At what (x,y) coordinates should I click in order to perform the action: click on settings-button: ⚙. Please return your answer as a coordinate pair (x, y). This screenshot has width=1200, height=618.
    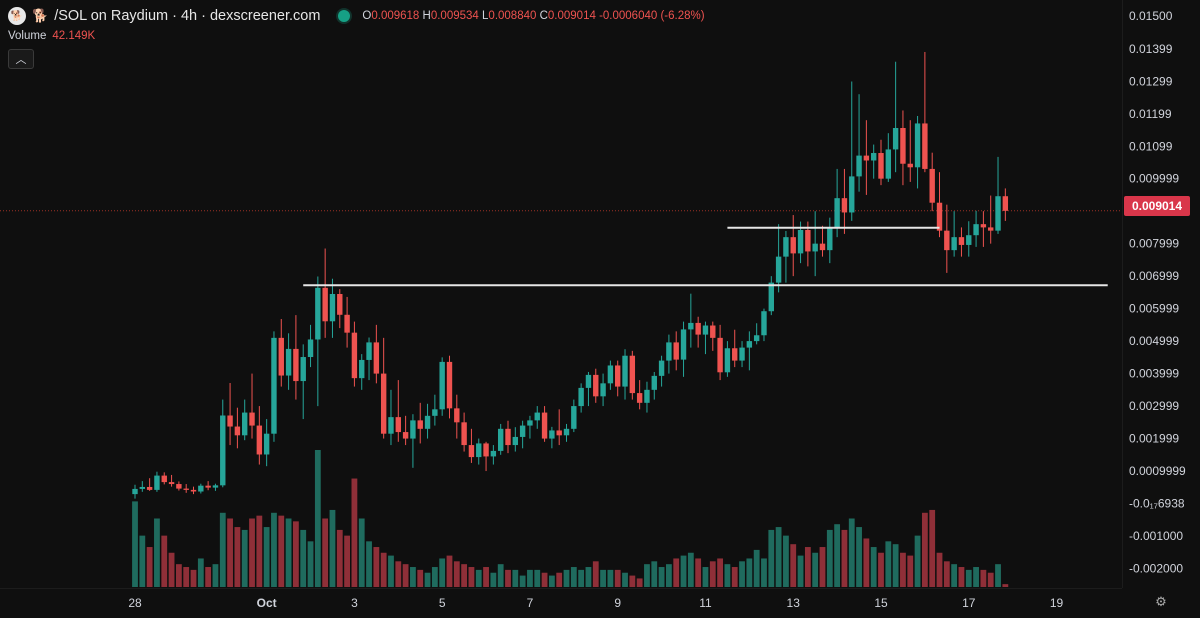
    Looking at the image, I should click on (1161, 602).